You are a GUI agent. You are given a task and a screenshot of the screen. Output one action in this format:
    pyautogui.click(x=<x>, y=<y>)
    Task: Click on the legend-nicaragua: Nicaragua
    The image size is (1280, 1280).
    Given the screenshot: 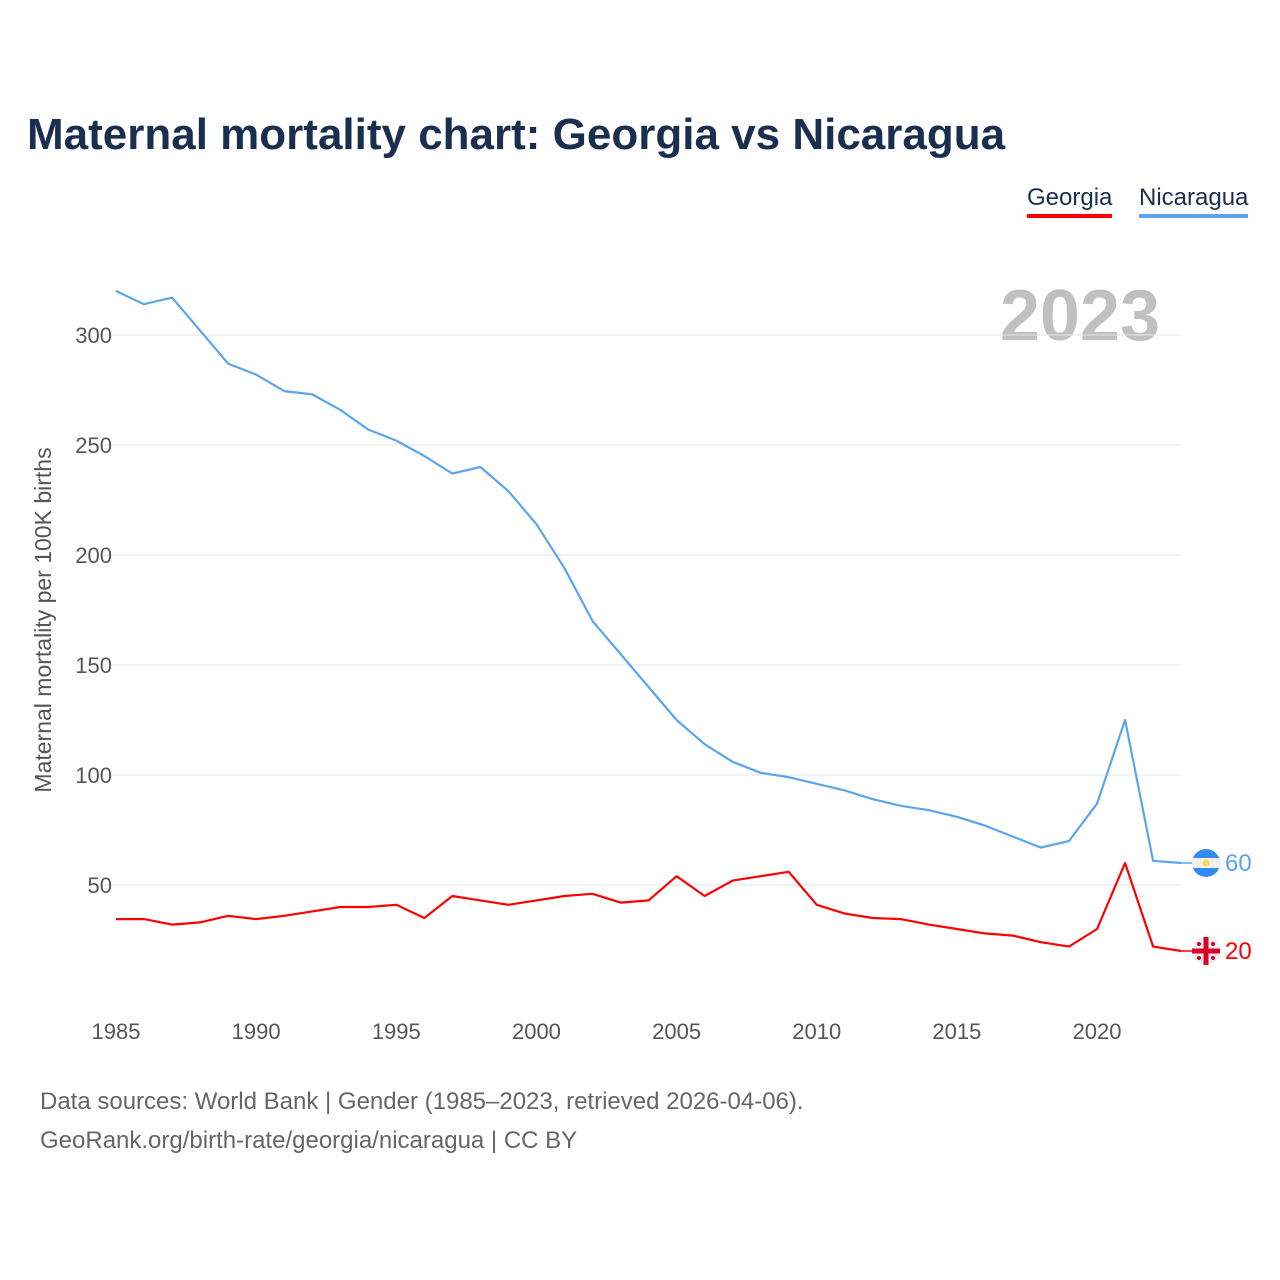 What is the action you would take?
    pyautogui.click(x=1194, y=201)
    